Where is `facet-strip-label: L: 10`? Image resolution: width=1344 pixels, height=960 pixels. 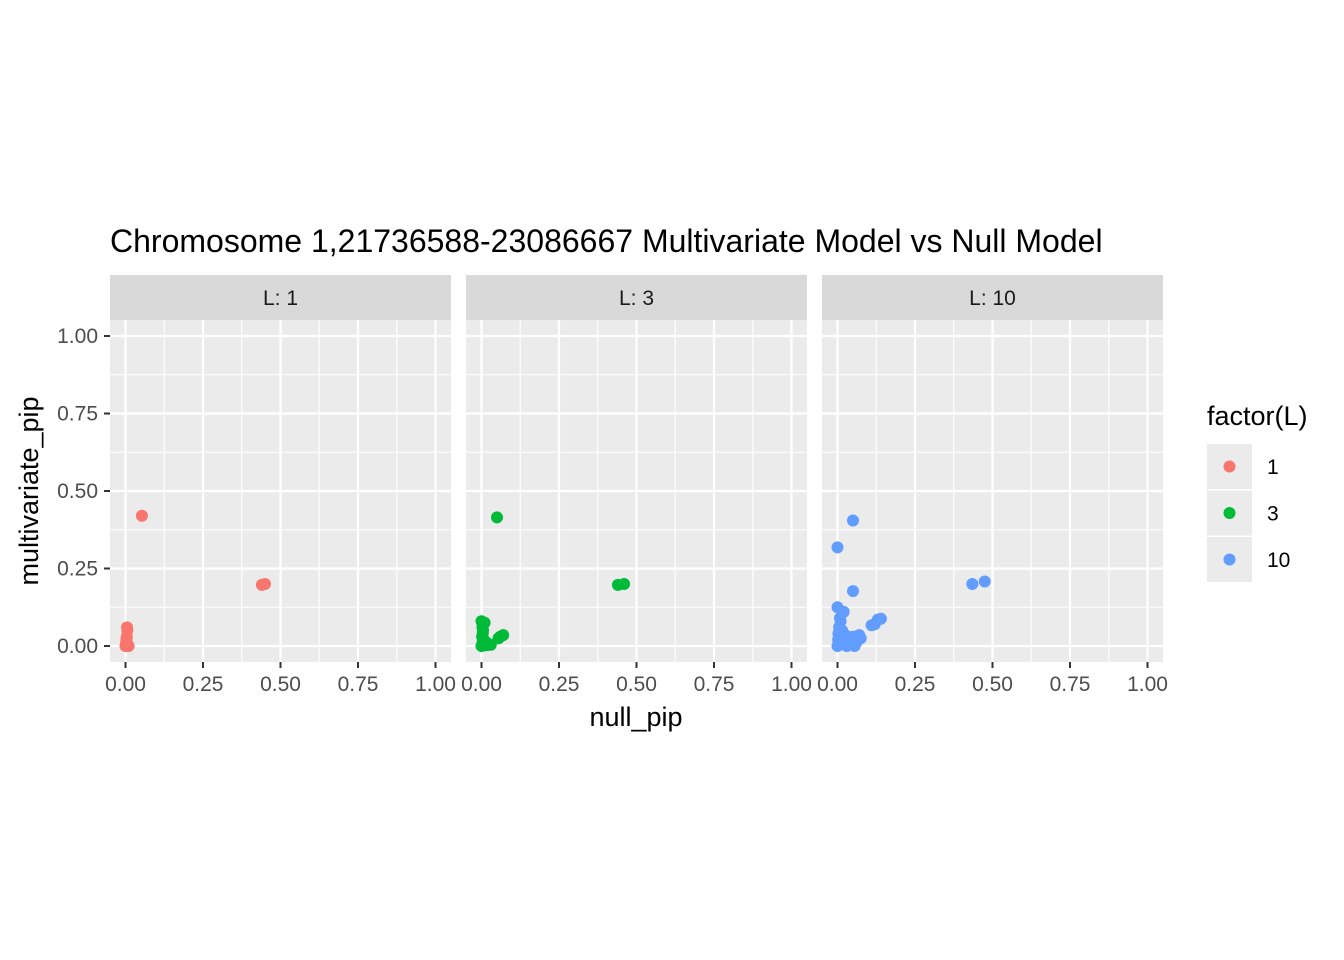
facet-strip-label: L: 10 is located at coordinates (992, 298).